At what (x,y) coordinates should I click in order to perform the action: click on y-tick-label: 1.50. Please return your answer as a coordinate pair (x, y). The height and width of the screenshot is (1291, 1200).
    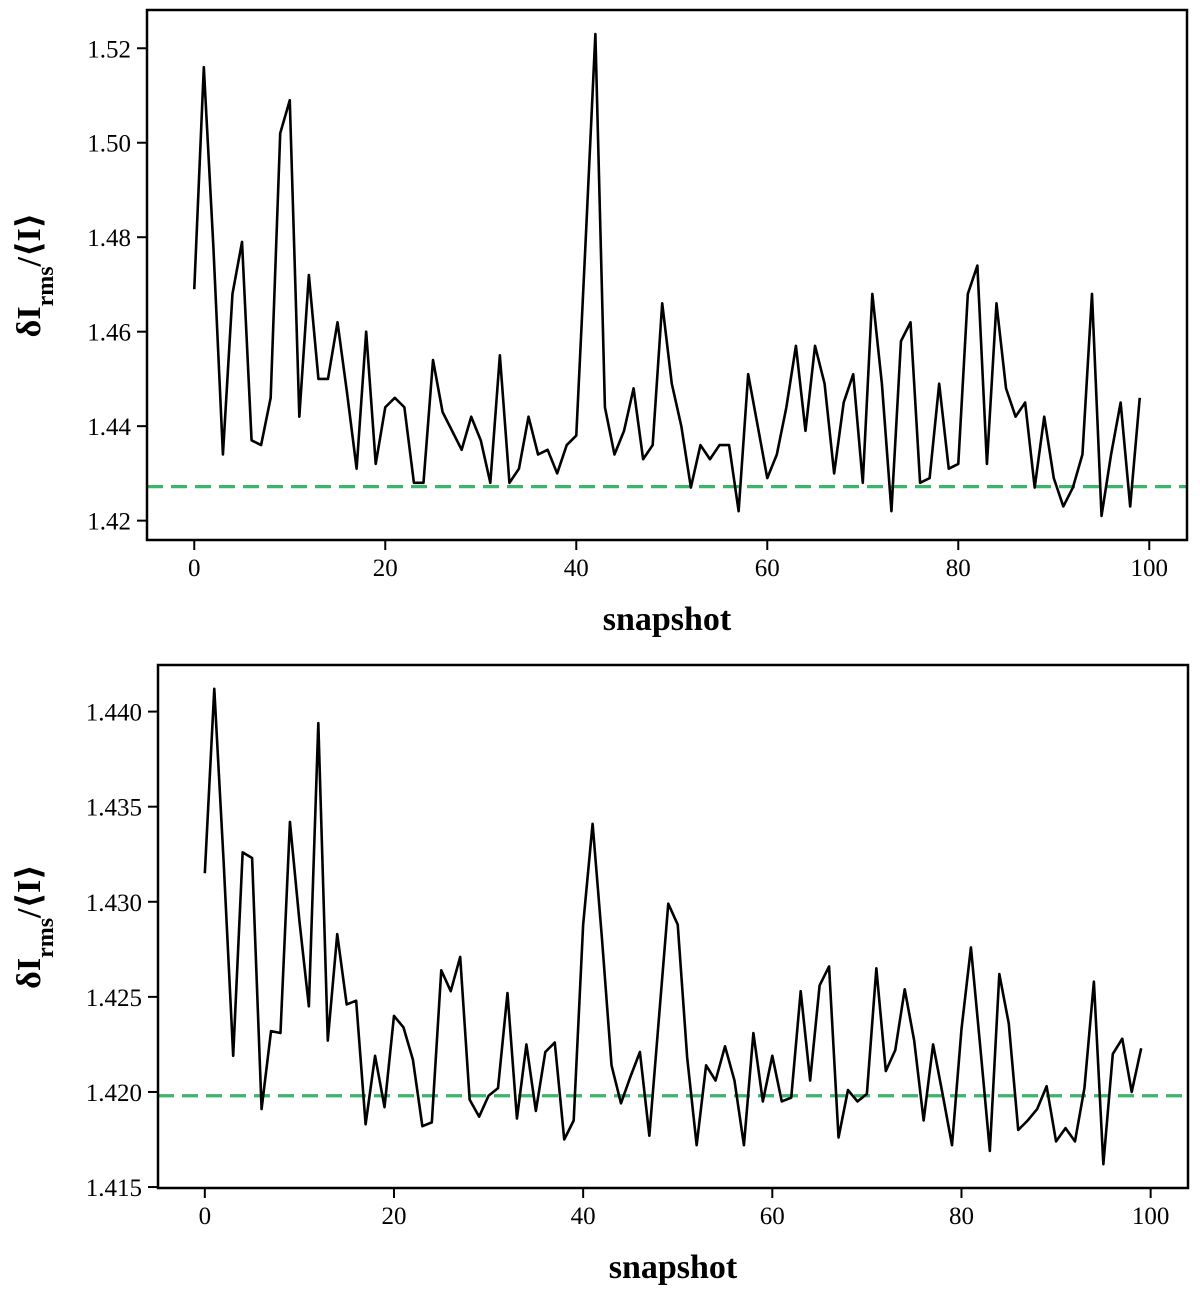
    Looking at the image, I should click on (109, 144).